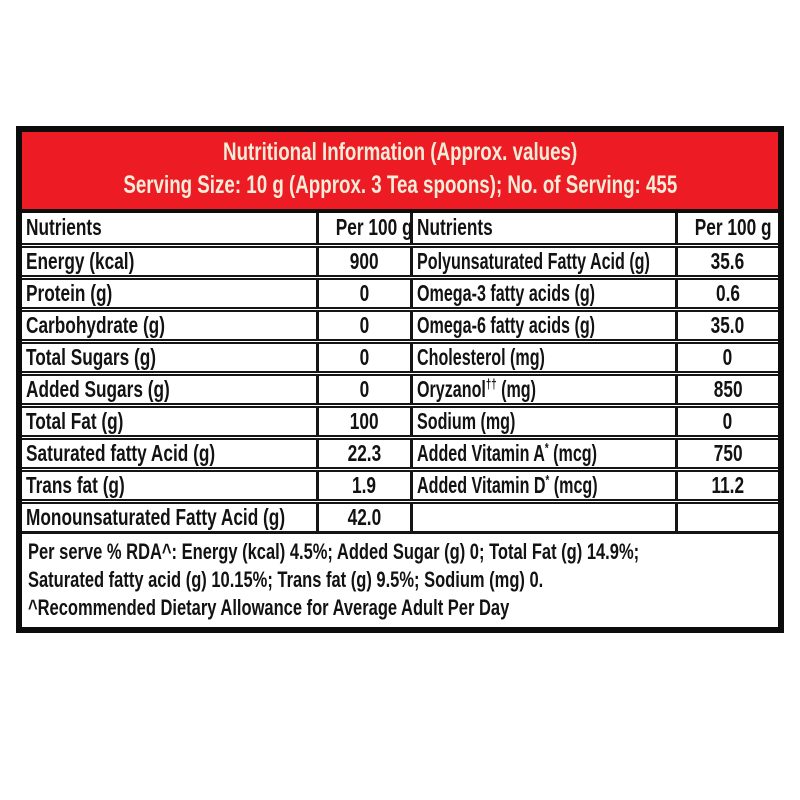 Image resolution: width=800 pixels, height=800 pixels. I want to click on column-header-nutrients-left: Nutrients, so click(64, 227).